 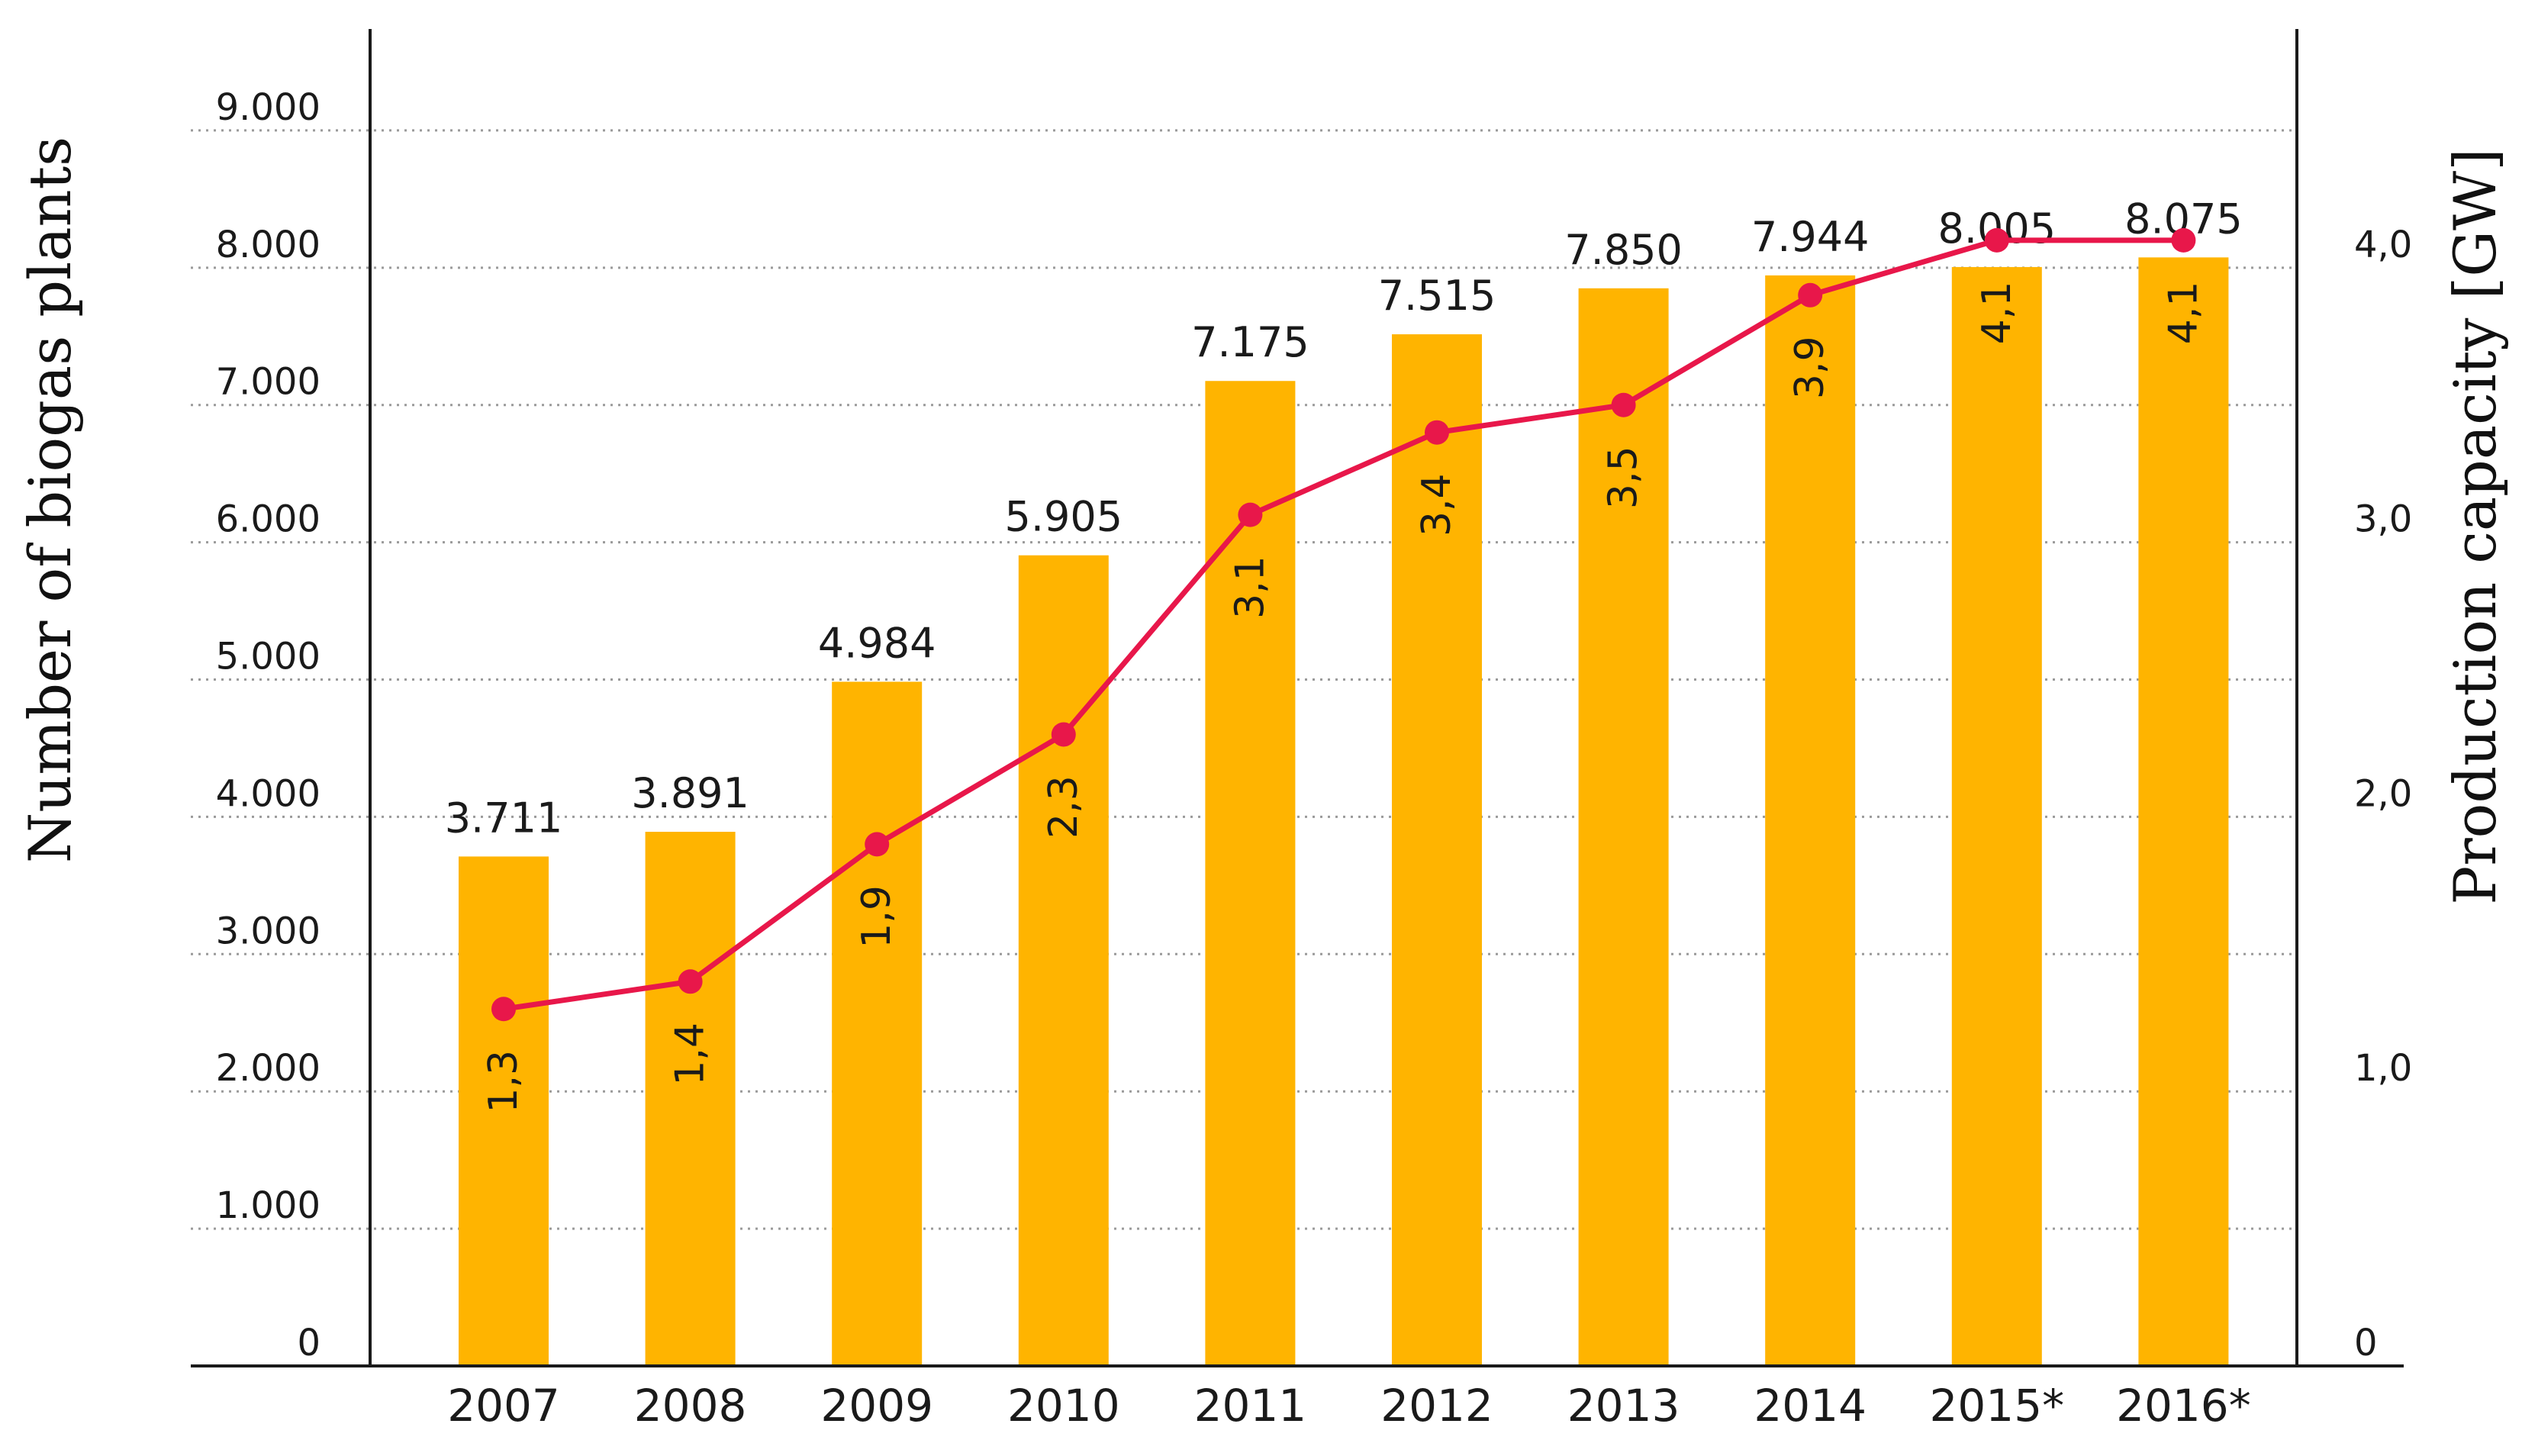 What do you see at coordinates (2383, 1068) in the screenshot?
I see `y-tick-label-right: 1,0` at bounding box center [2383, 1068].